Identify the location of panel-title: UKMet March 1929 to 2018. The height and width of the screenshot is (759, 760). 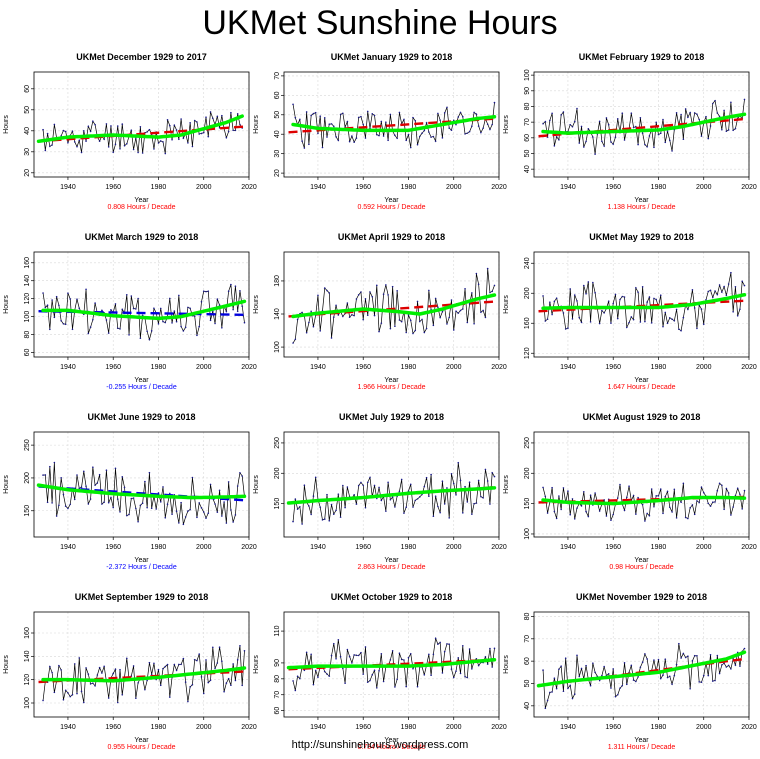
(142, 237).